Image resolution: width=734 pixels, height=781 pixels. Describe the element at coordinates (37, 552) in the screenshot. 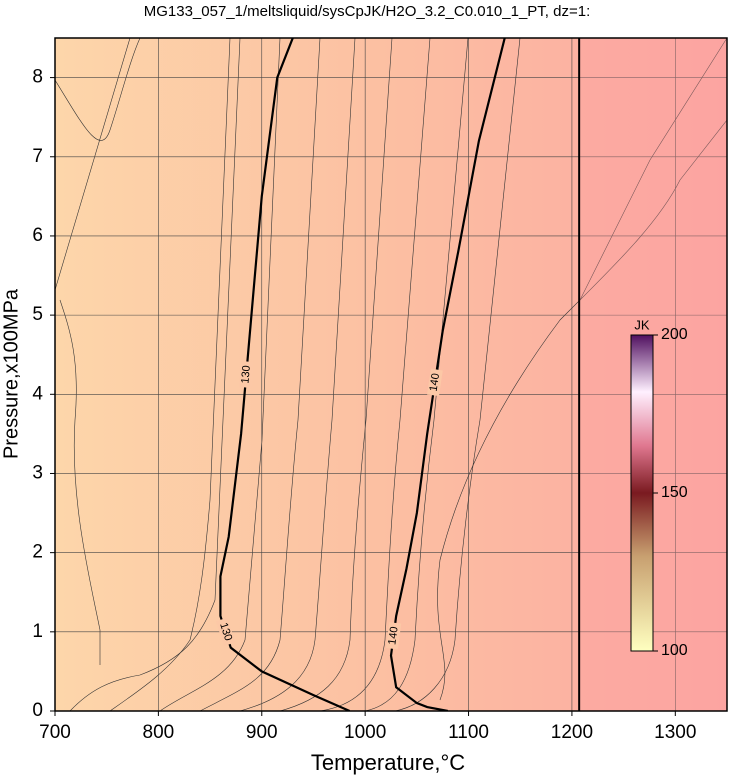

I see `y-tick-label: 2` at that location.